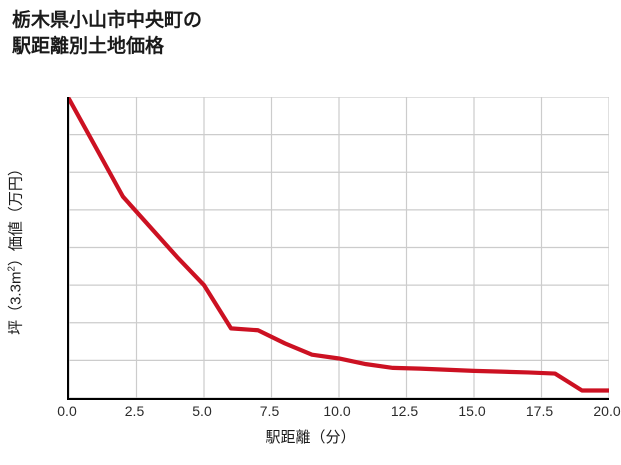  I want to click on x-tick-label: 2.5, so click(134, 411).